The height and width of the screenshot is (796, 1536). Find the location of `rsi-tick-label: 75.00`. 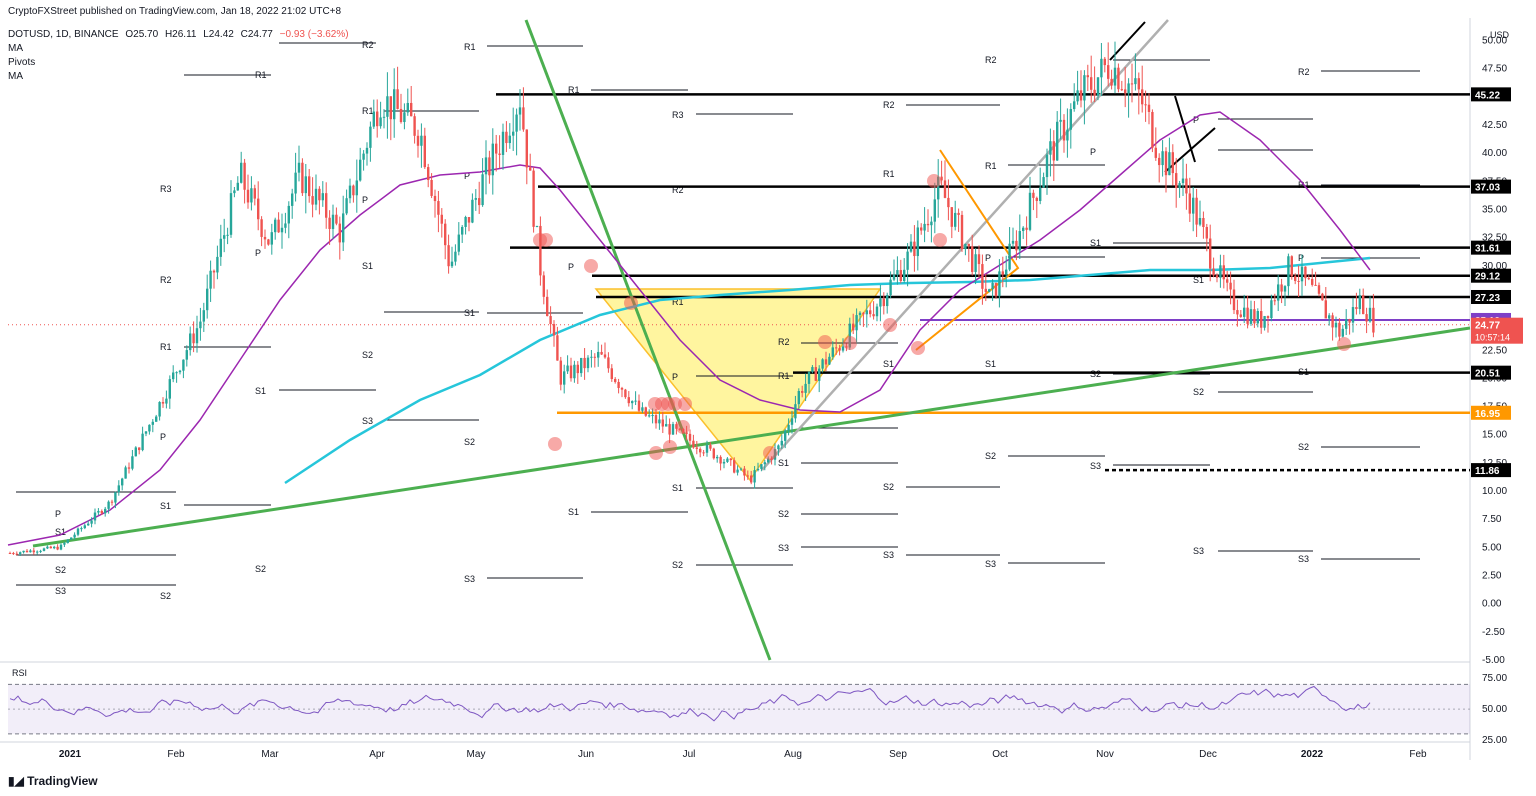

rsi-tick-label: 75.00 is located at coordinates (1494, 678).